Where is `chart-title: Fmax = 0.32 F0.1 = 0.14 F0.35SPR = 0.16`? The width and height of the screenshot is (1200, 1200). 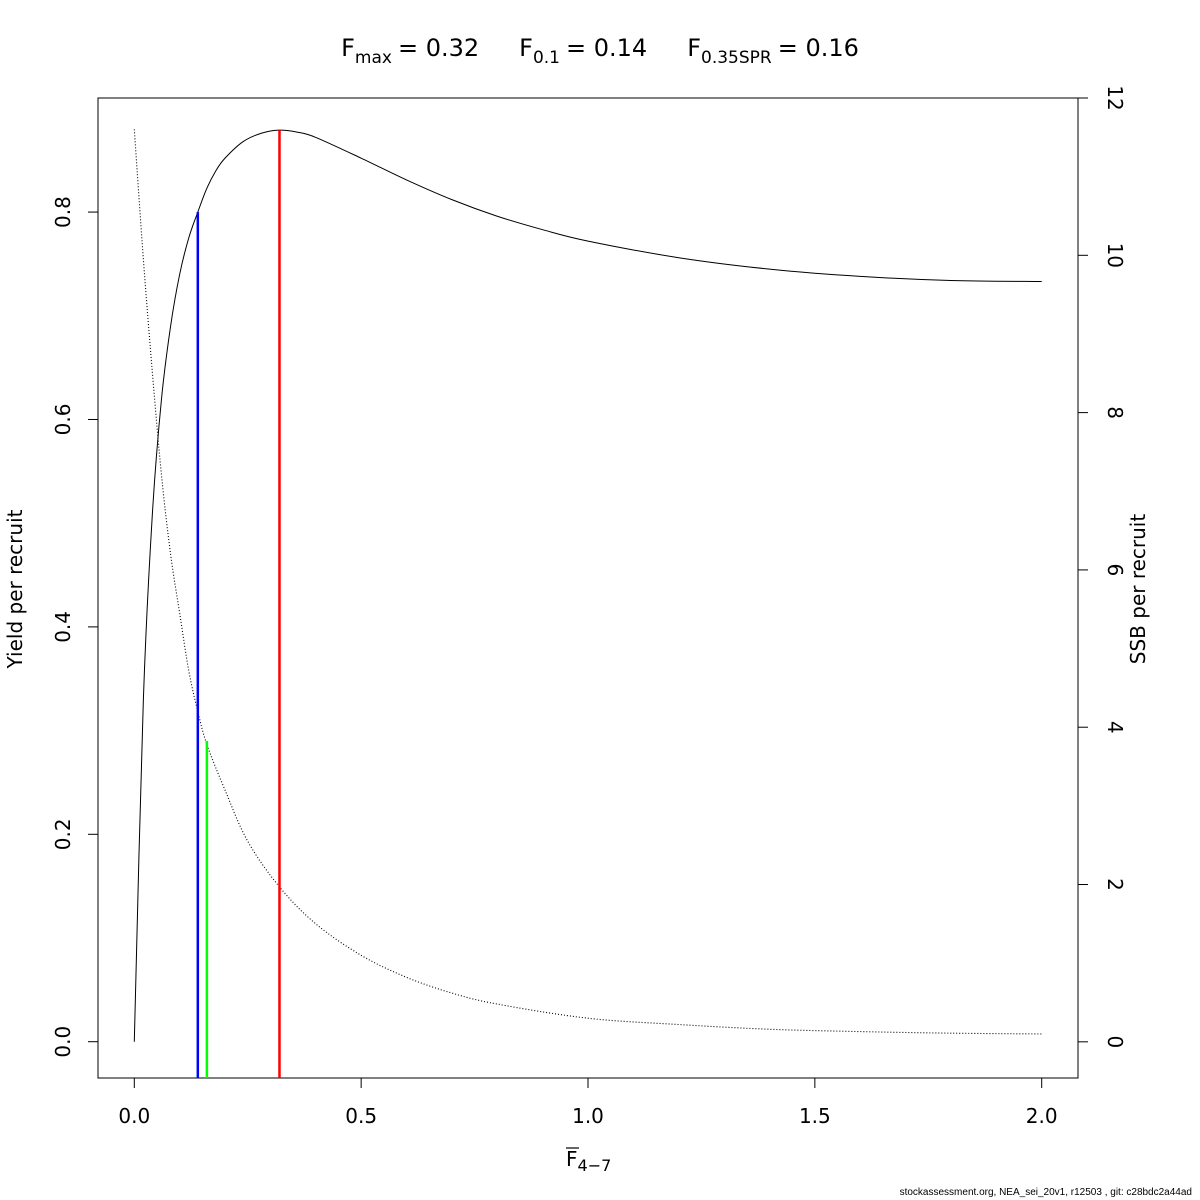 chart-title: Fmax = 0.32 F0.1 = 0.14 F0.35SPR = 0.16 is located at coordinates (600, 51).